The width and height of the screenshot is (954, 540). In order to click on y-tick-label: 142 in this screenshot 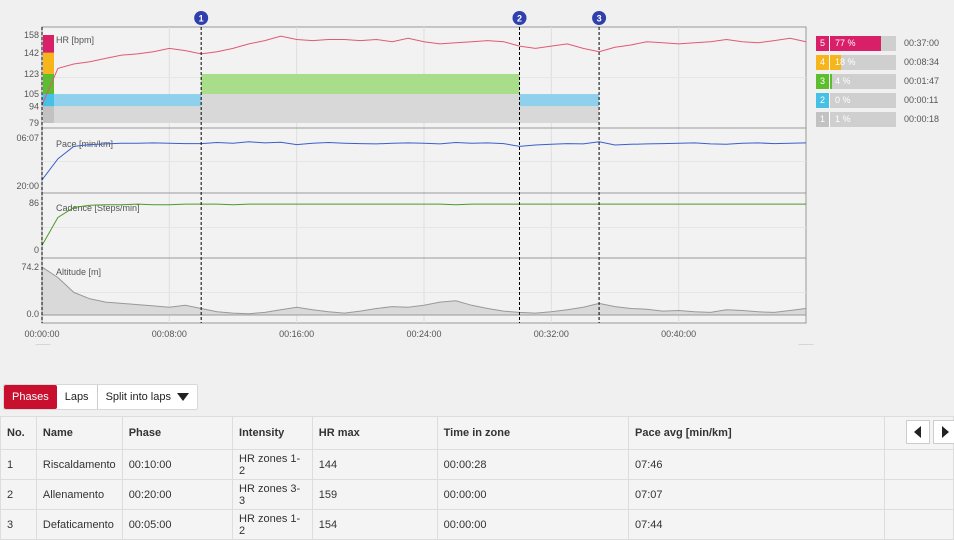, I will do `click(31, 53)`.